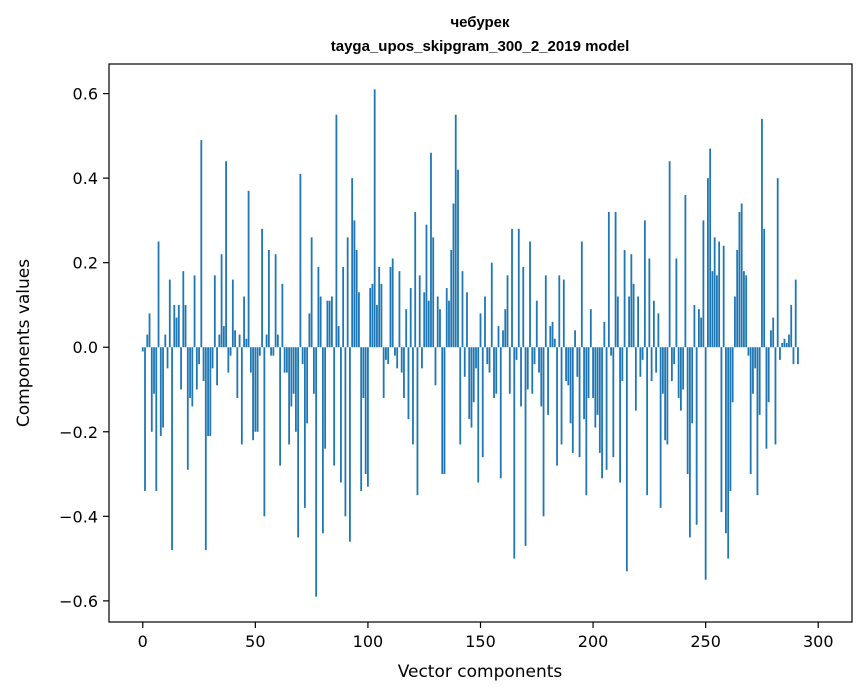 This screenshot has height=696, width=867. Describe the element at coordinates (480, 22) in the screenshot. I see `chart-title: чебурек` at that location.